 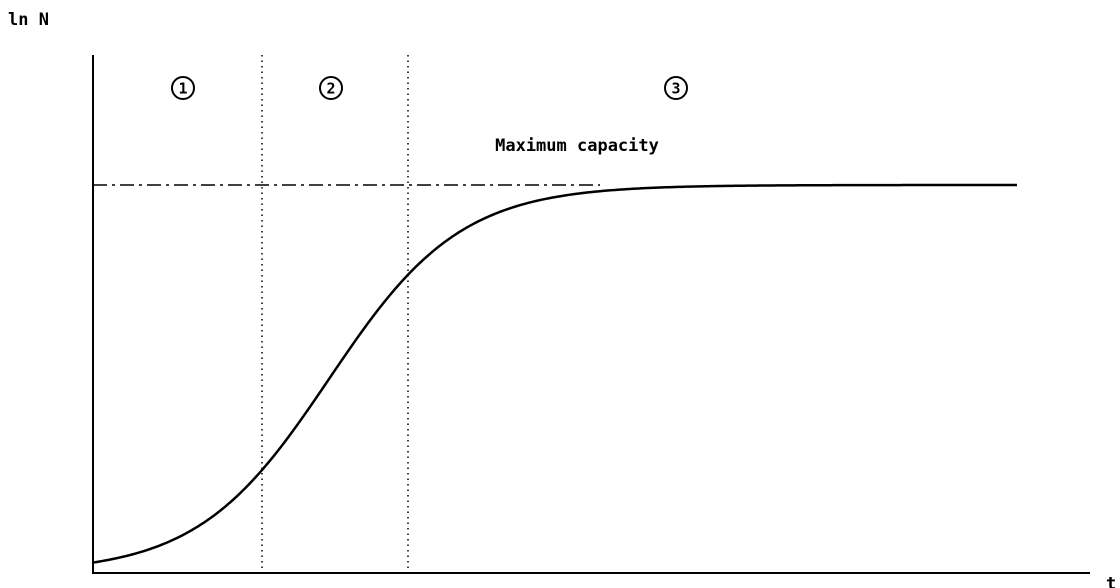 I want to click on phase-label: 1, so click(x=182, y=89).